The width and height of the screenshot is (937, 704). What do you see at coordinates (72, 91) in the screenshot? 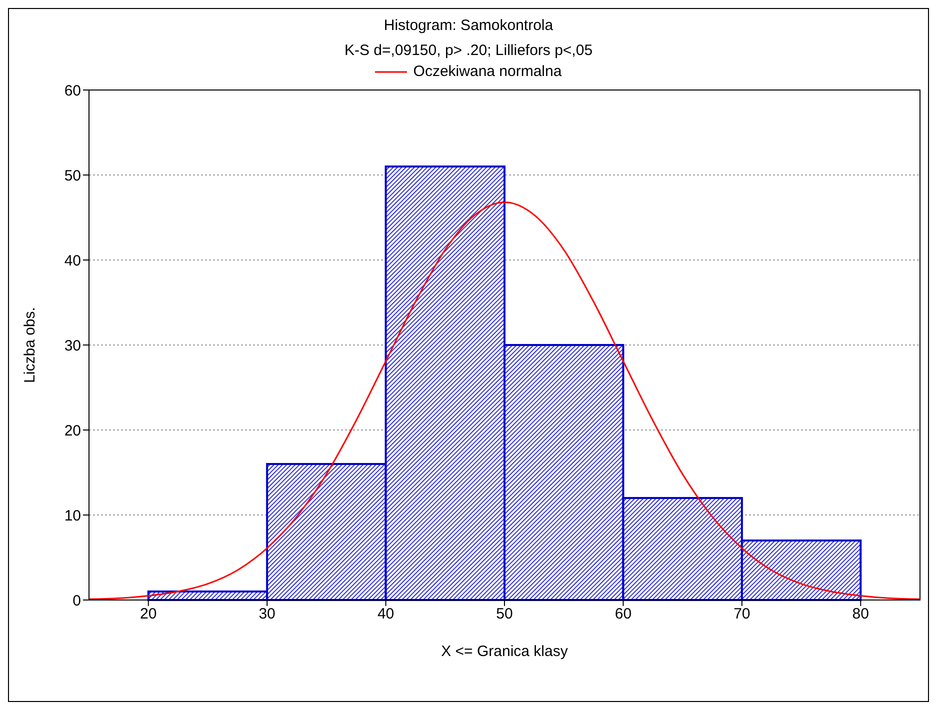
I see `y-tick-label: 60` at bounding box center [72, 91].